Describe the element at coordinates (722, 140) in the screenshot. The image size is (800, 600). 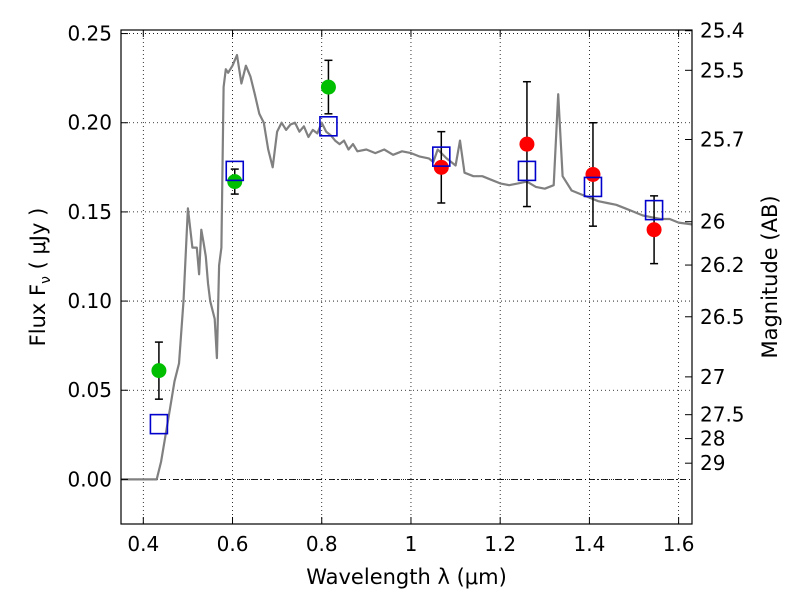
I see `right-tick-label: 25.7` at that location.